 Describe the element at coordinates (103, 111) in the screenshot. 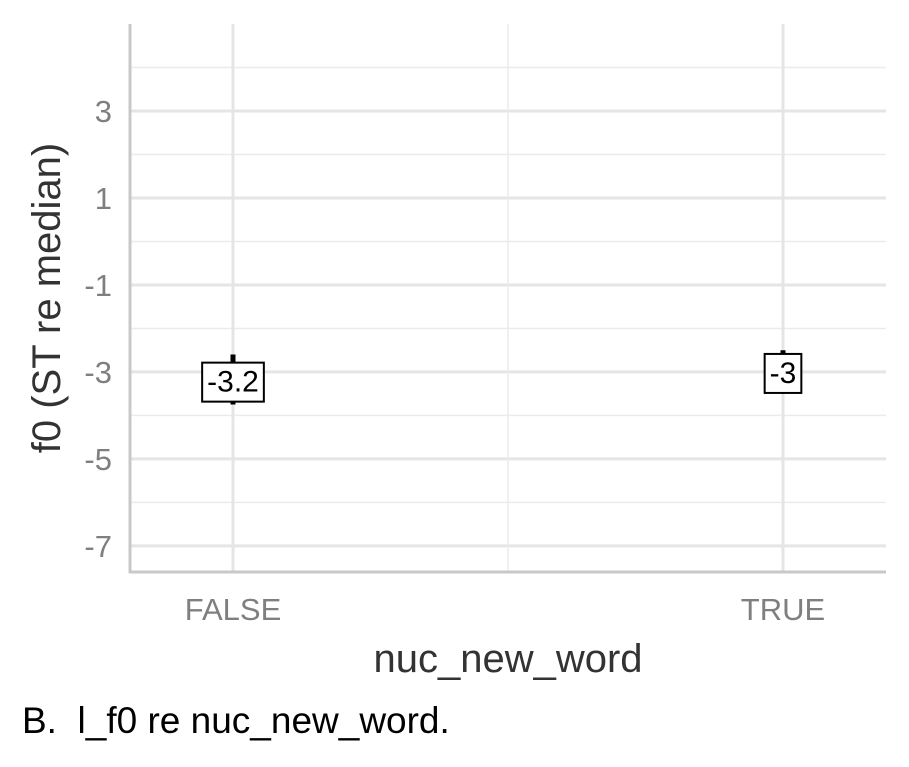

I see `y-tick-label: 3` at that location.